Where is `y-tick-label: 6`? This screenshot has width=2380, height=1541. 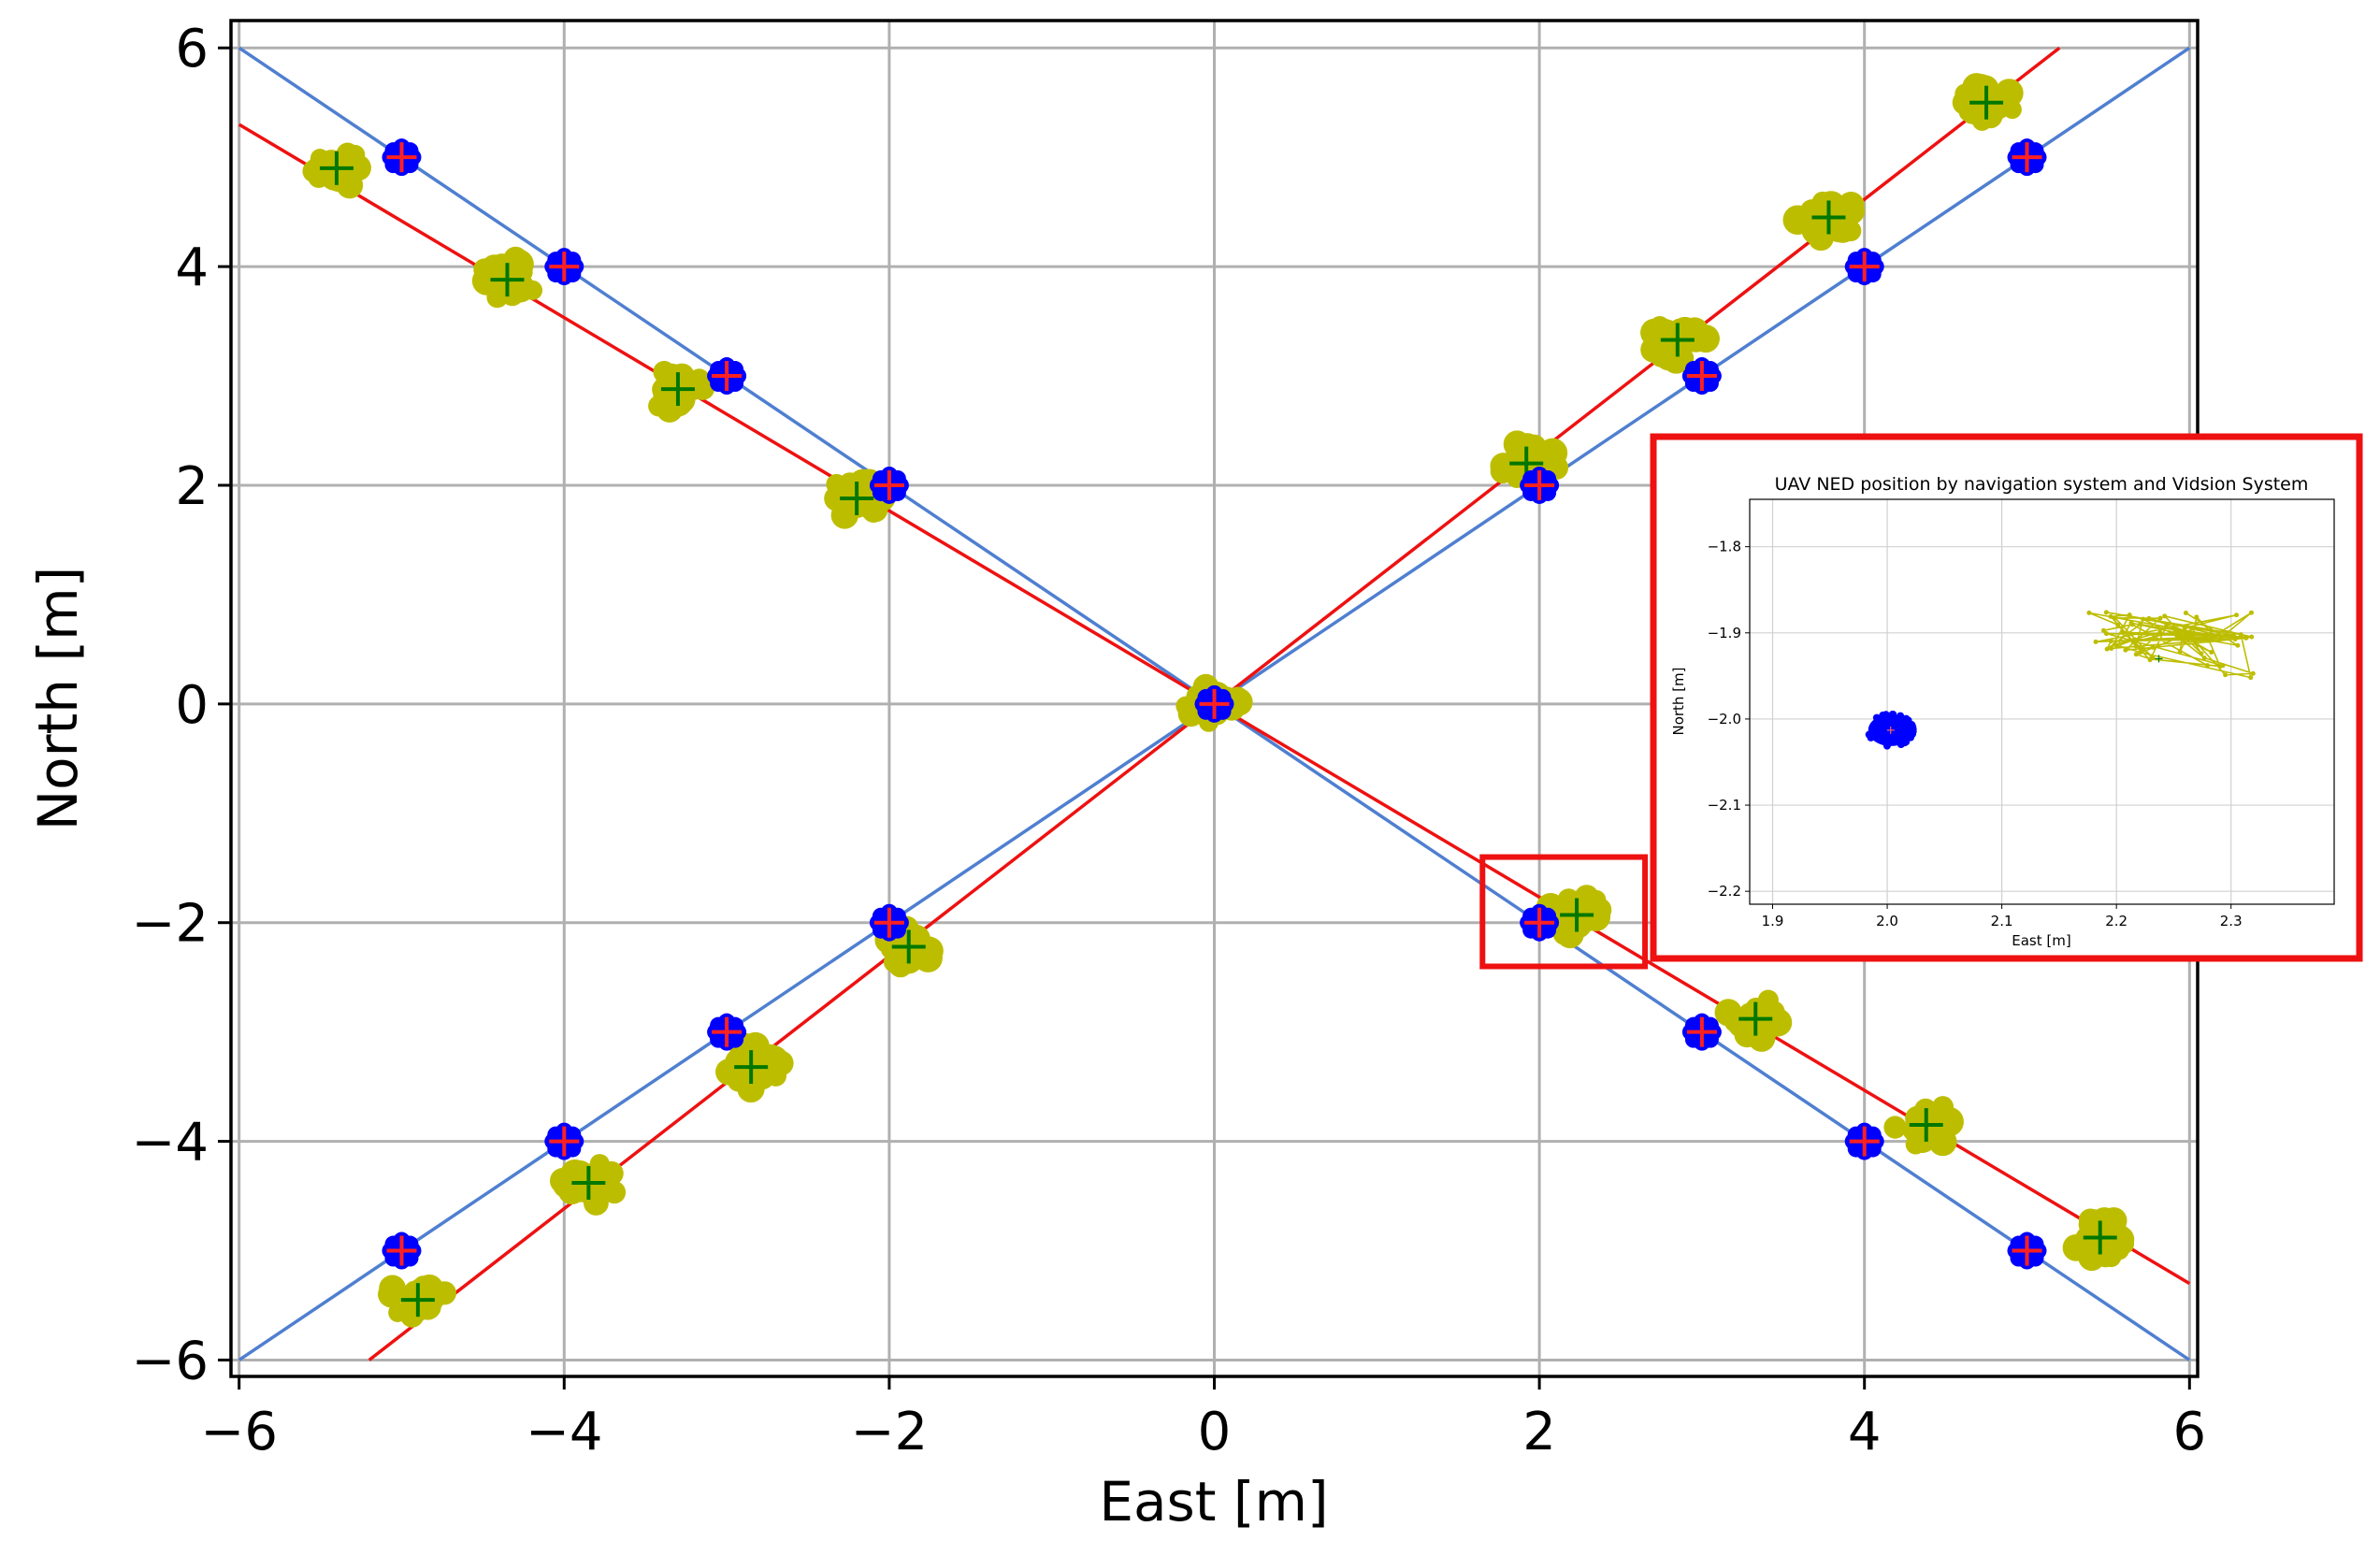 y-tick-label: 6 is located at coordinates (192, 49).